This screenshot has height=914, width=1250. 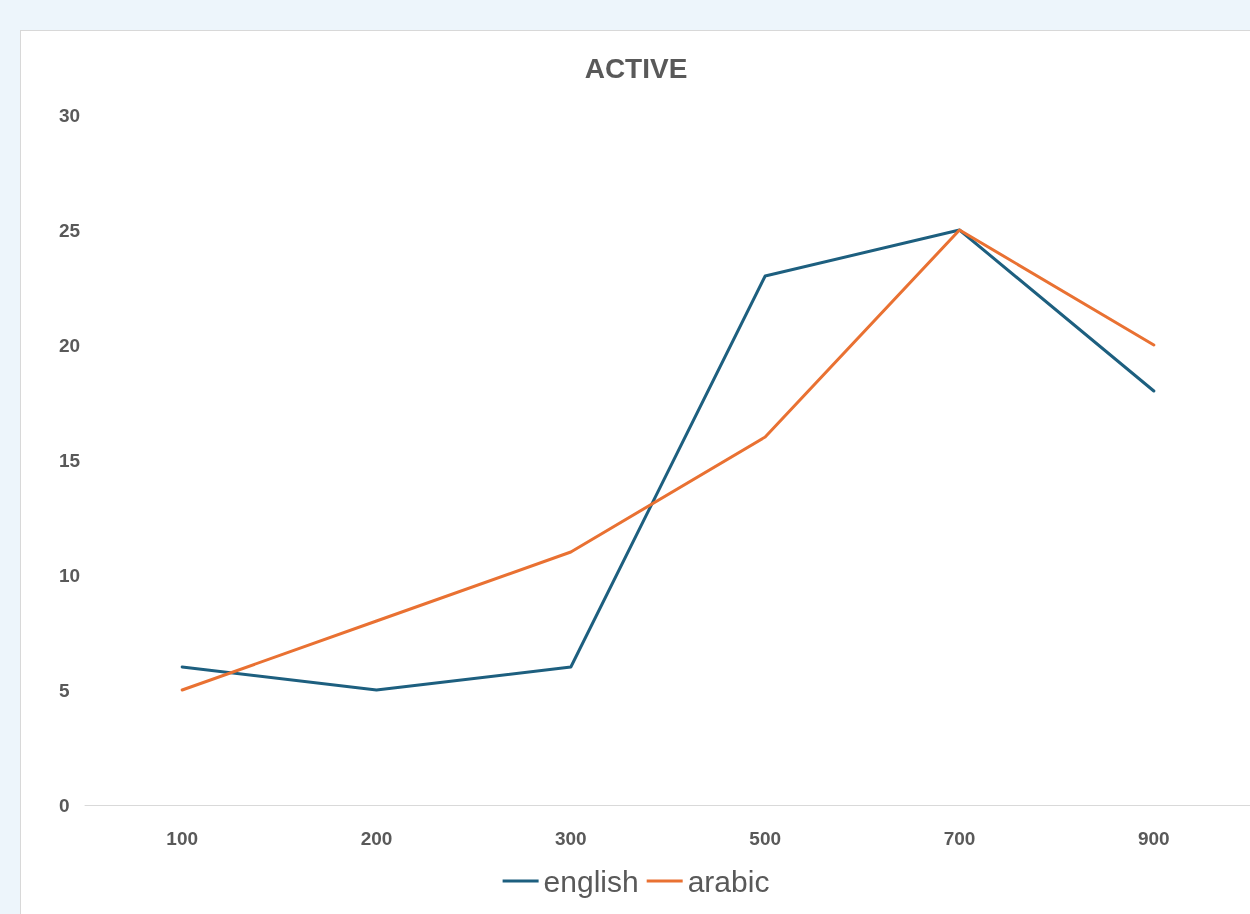 What do you see at coordinates (64, 690) in the screenshot?
I see `y-tick-label: 5` at bounding box center [64, 690].